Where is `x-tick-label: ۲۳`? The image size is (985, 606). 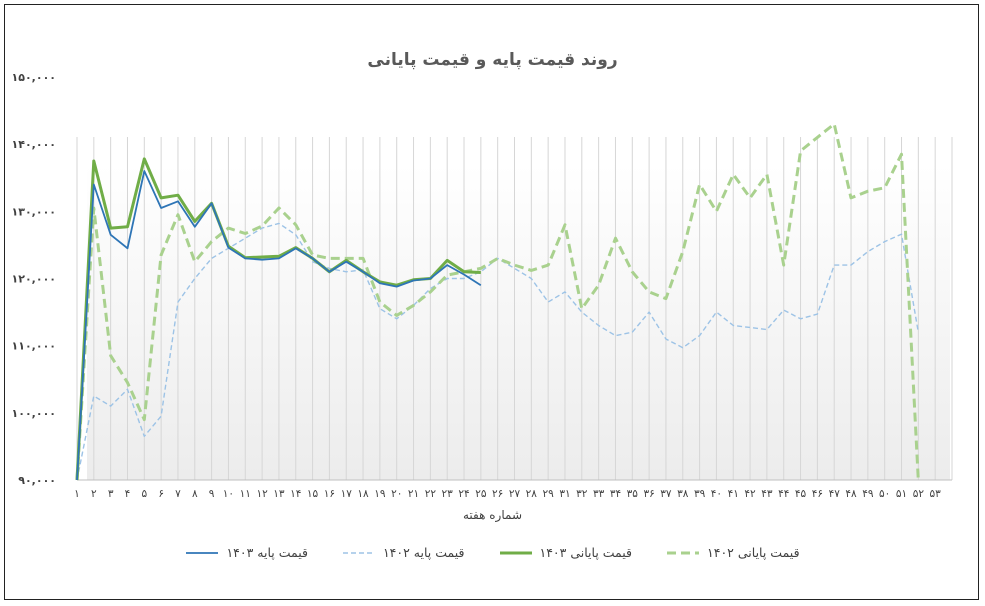 x-tick-label: ۲۳ is located at coordinates (448, 494).